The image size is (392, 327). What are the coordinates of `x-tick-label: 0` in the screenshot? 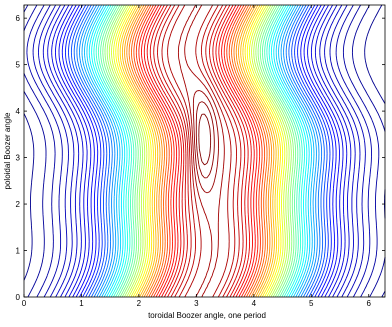 It's located at (24, 303).